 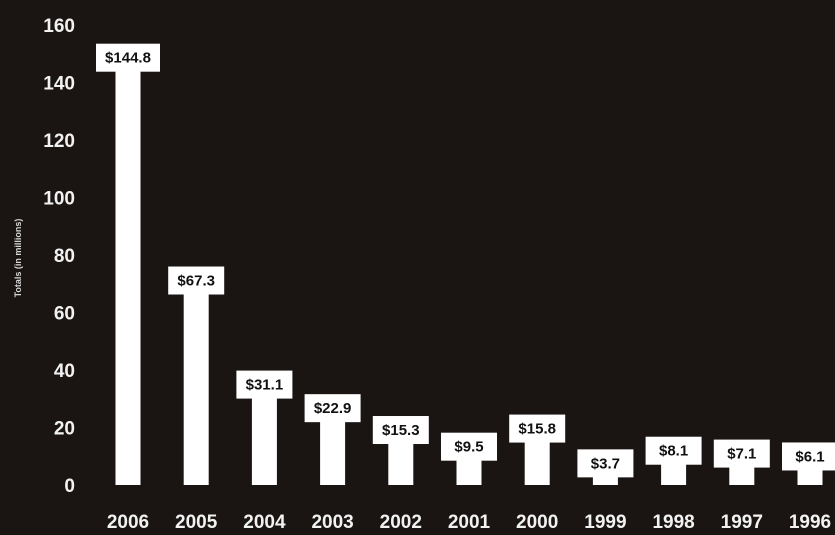 What do you see at coordinates (59, 199) in the screenshot?
I see `y-tick-label: 100` at bounding box center [59, 199].